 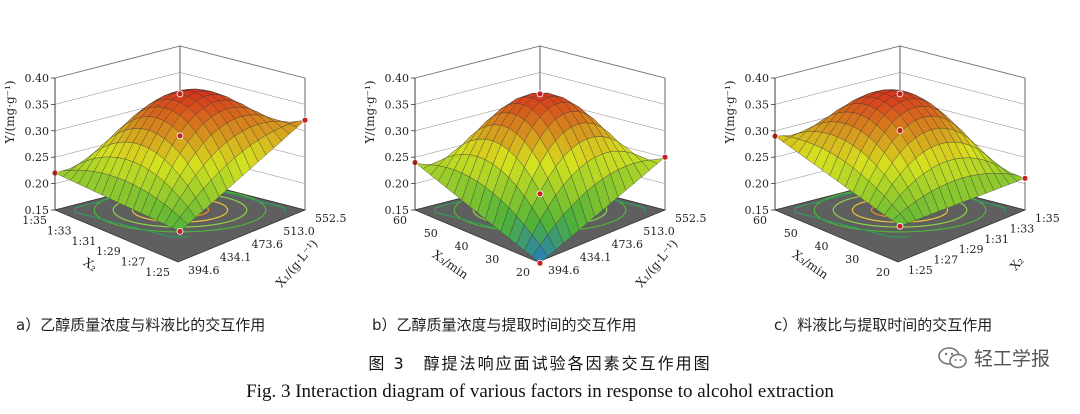 I want to click on right-axis-tick-label: 1:27, so click(x=945, y=260).